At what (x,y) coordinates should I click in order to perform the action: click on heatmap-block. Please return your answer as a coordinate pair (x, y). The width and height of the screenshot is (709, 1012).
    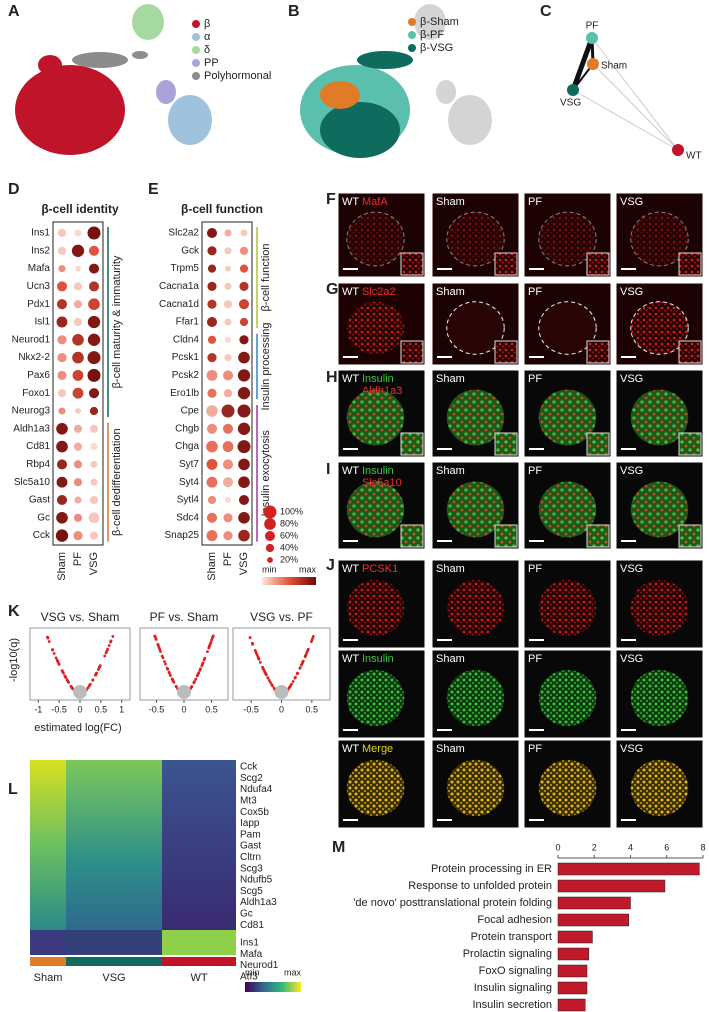
    Looking at the image, I should click on (48, 845).